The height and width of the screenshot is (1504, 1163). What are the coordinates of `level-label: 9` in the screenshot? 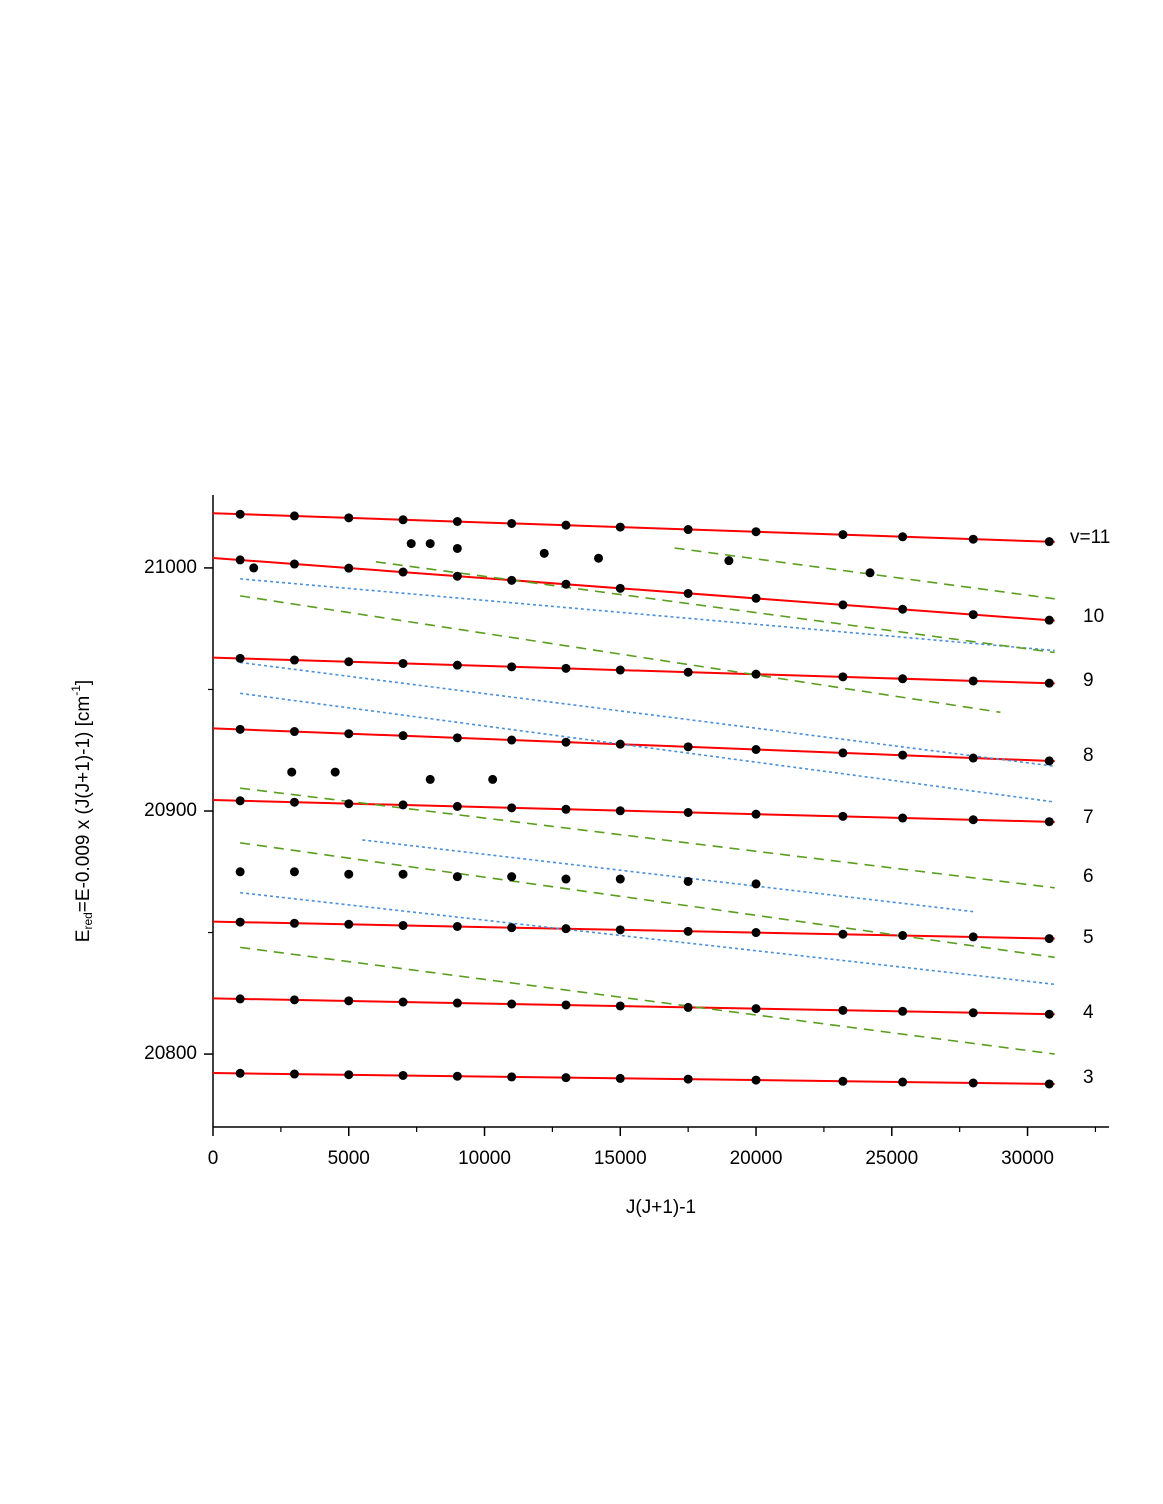 It's located at (1088, 680).